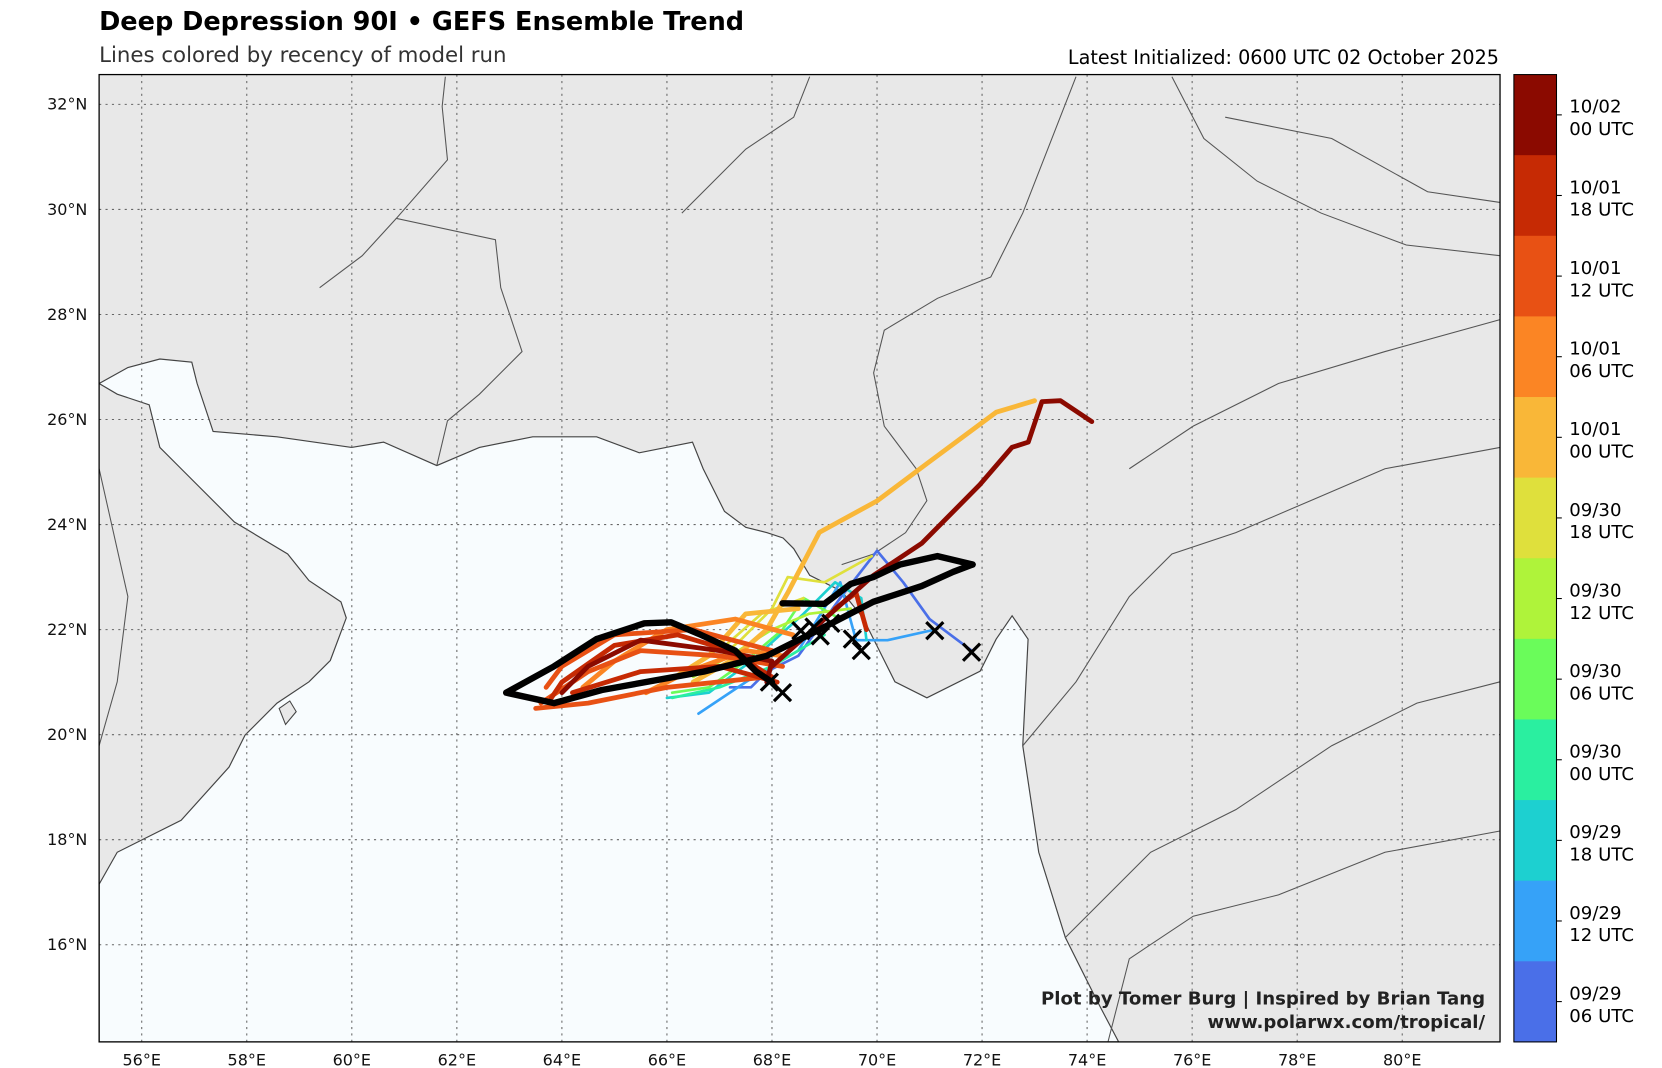 This screenshot has width=1662, height=1068. I want to click on lat-tick-label: 24°N, so click(67, 524).